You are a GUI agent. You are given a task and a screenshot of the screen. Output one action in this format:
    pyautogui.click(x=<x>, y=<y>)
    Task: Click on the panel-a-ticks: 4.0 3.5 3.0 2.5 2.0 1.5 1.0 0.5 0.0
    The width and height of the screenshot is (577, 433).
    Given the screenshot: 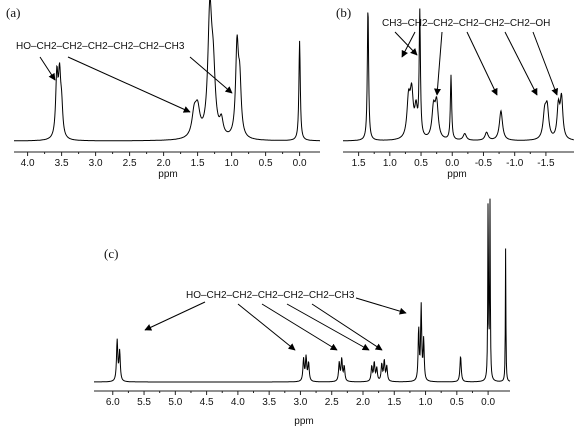 What is the action you would take?
    pyautogui.click(x=164, y=160)
    